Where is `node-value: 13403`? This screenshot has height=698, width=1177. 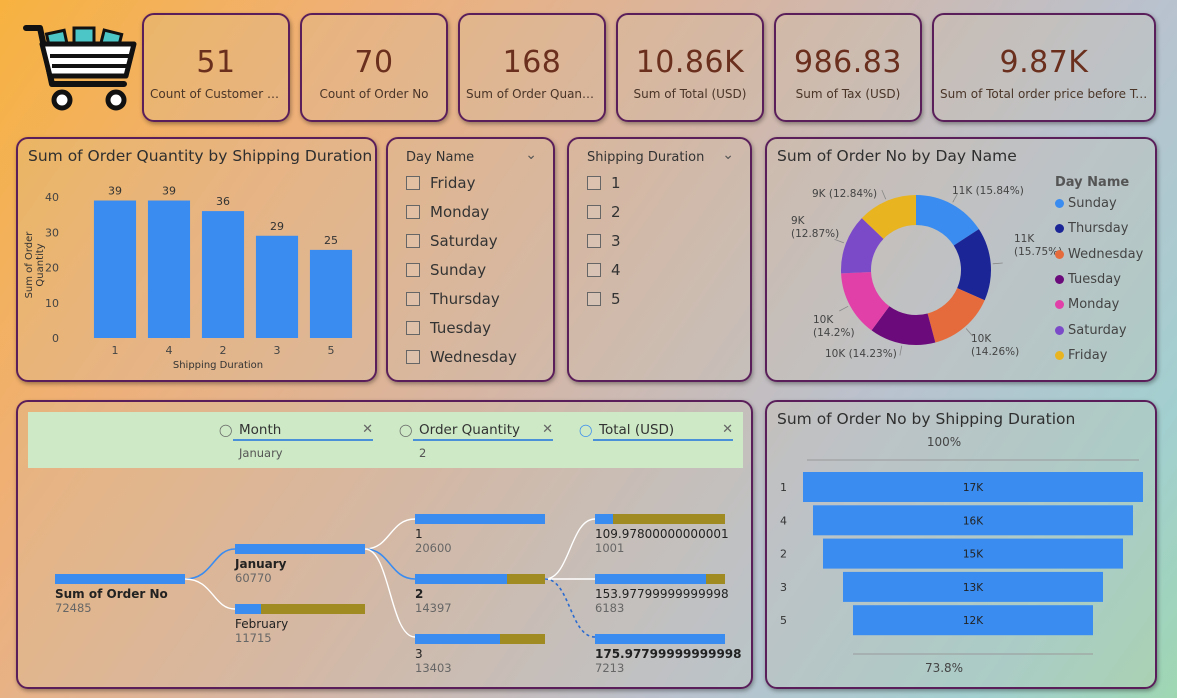
node-value: 13403 is located at coordinates (433, 668).